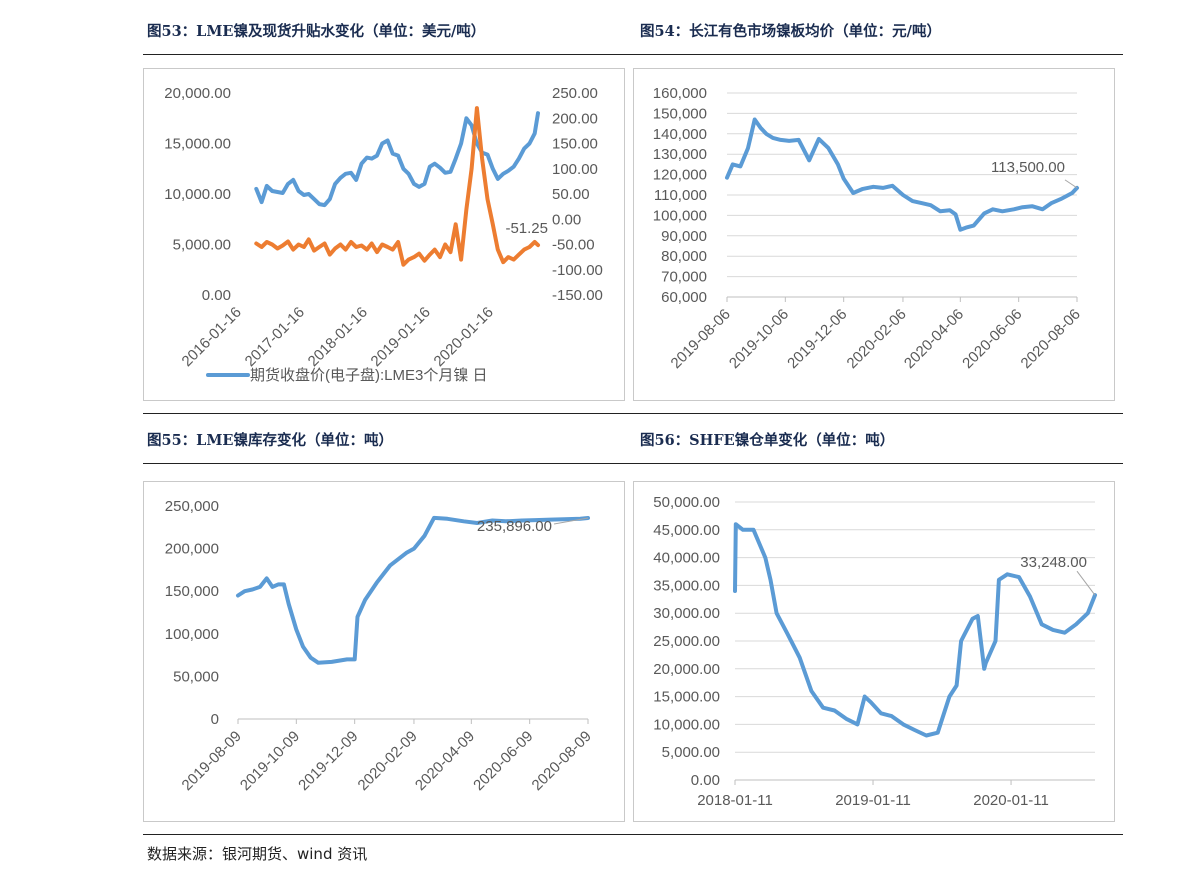 The image size is (1191, 882). I want to click on chart-0-y-tick-label: 15,000.00, so click(197, 144).